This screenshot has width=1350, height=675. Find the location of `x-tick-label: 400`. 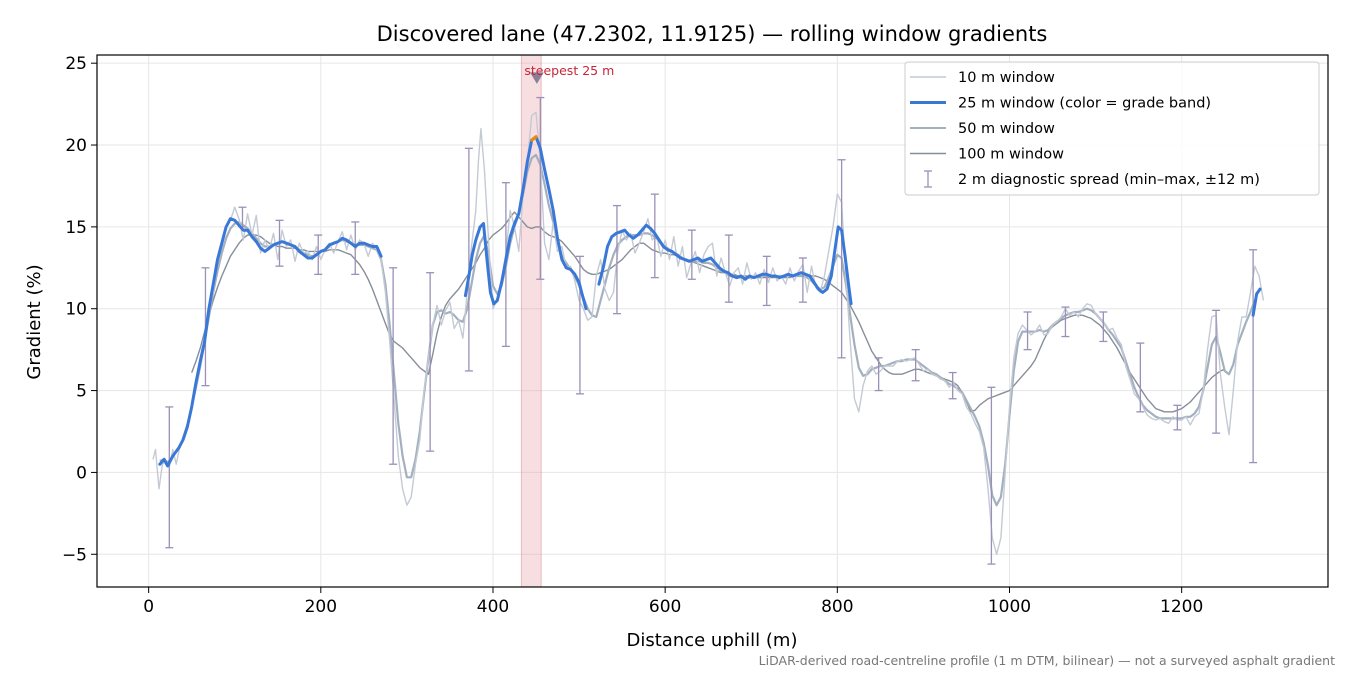

x-tick-label: 400 is located at coordinates (493, 607).